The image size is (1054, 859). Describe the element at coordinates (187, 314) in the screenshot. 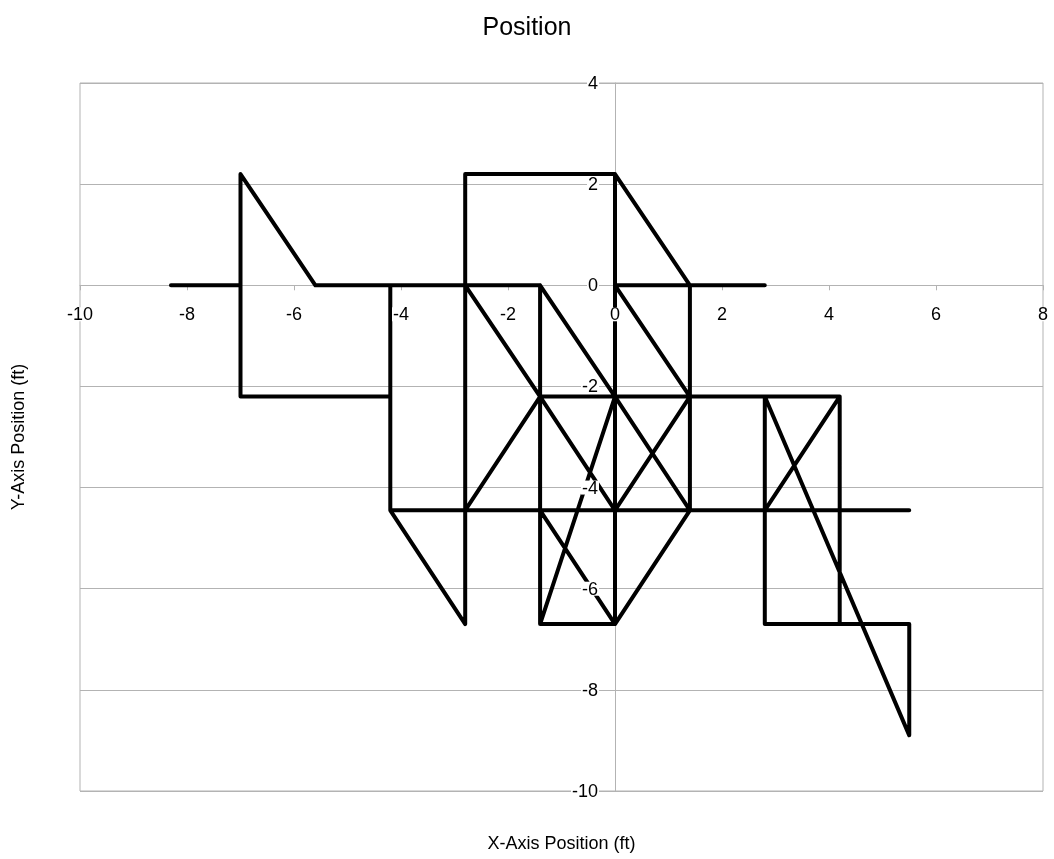

I see `x-tick-label: -8` at that location.